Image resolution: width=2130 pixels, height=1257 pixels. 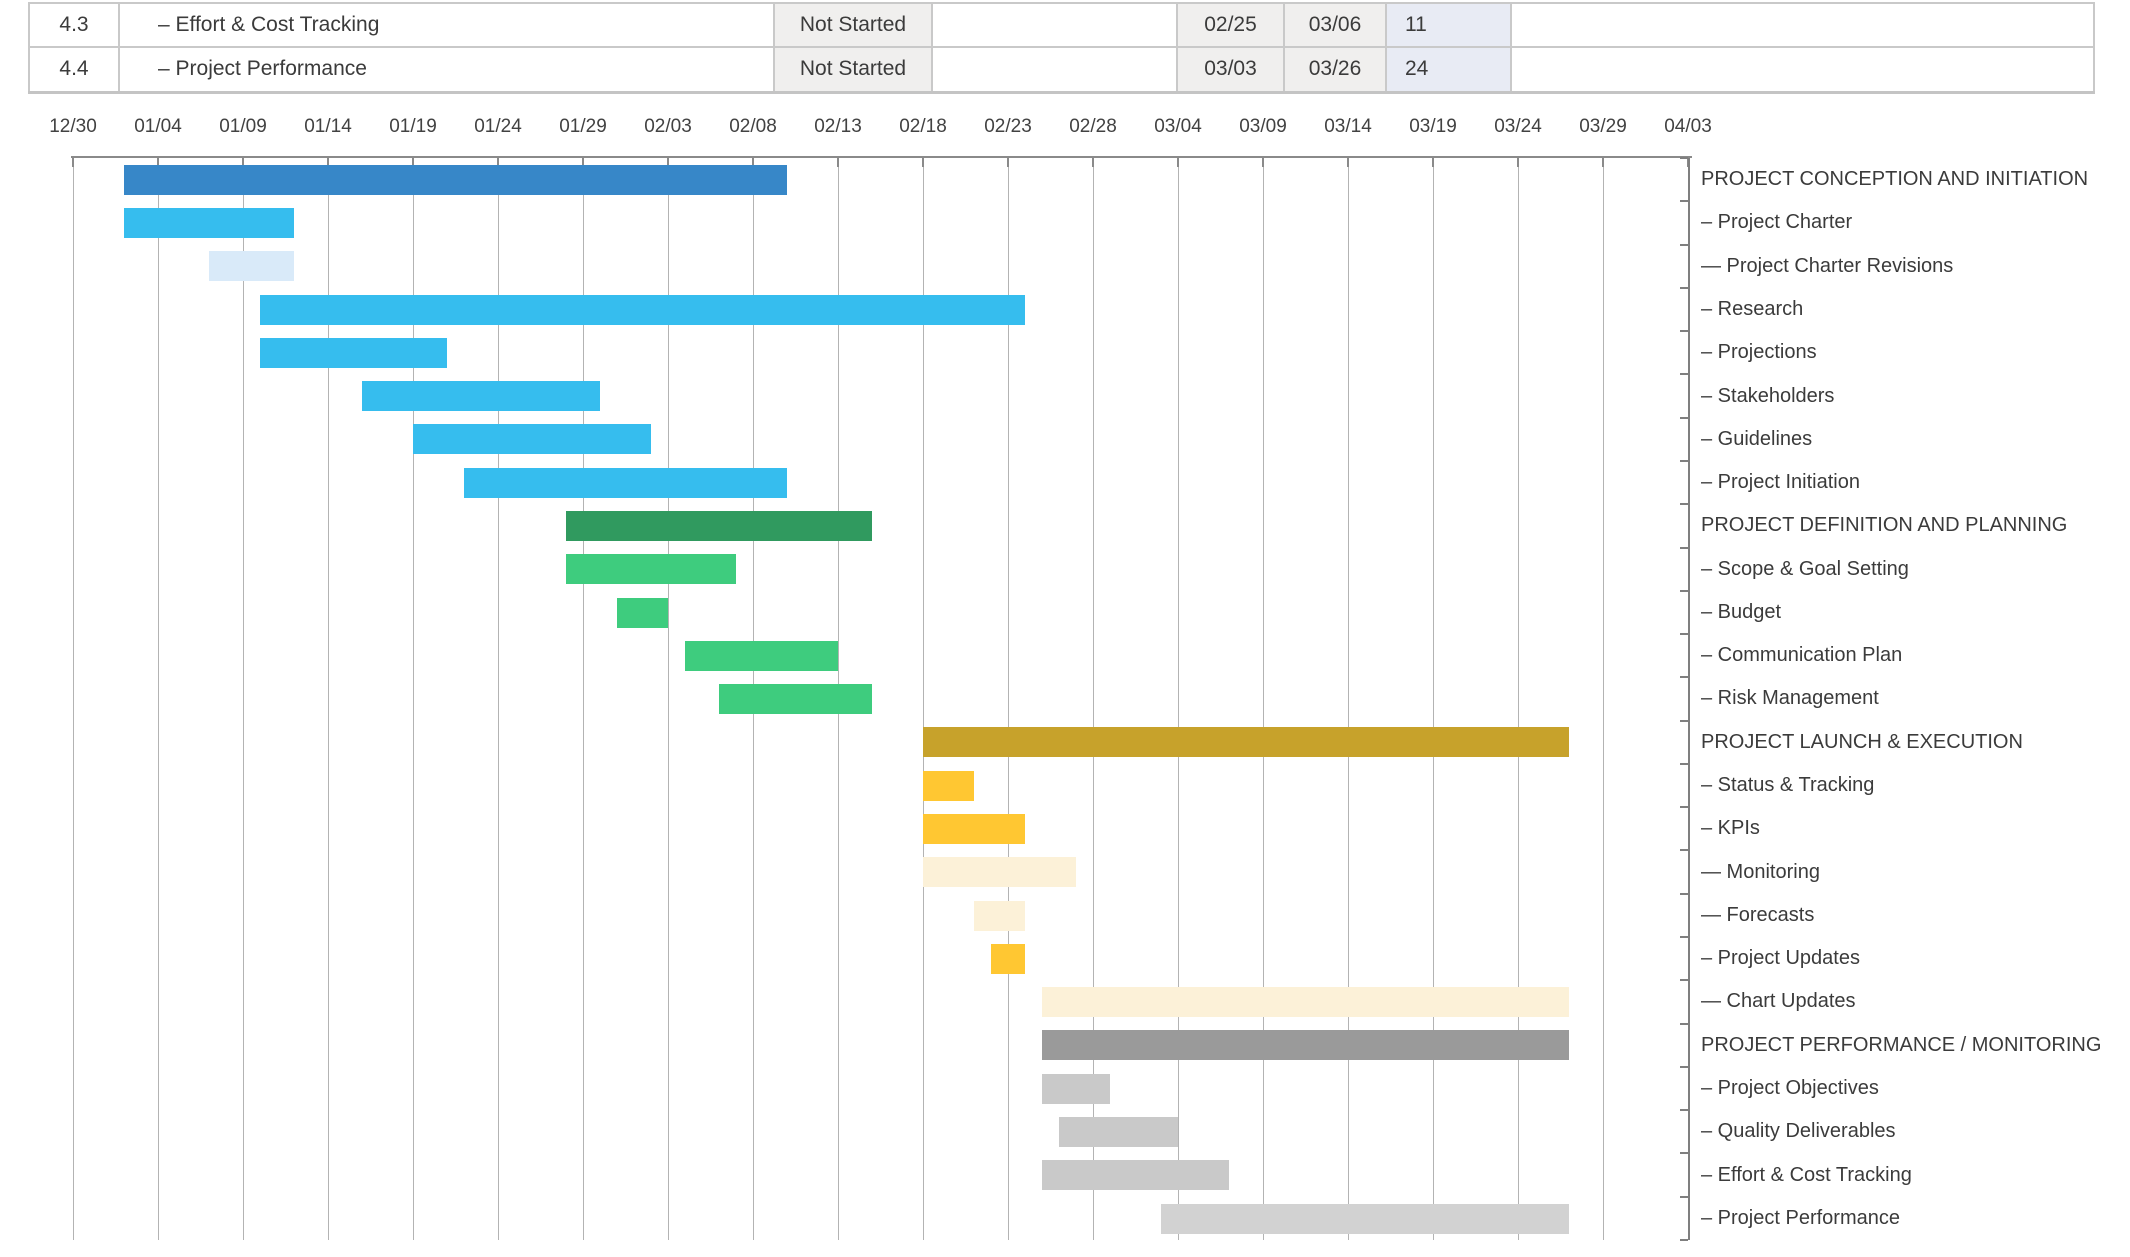 I want to click on wbs-cell: 4.4, so click(x=74, y=69).